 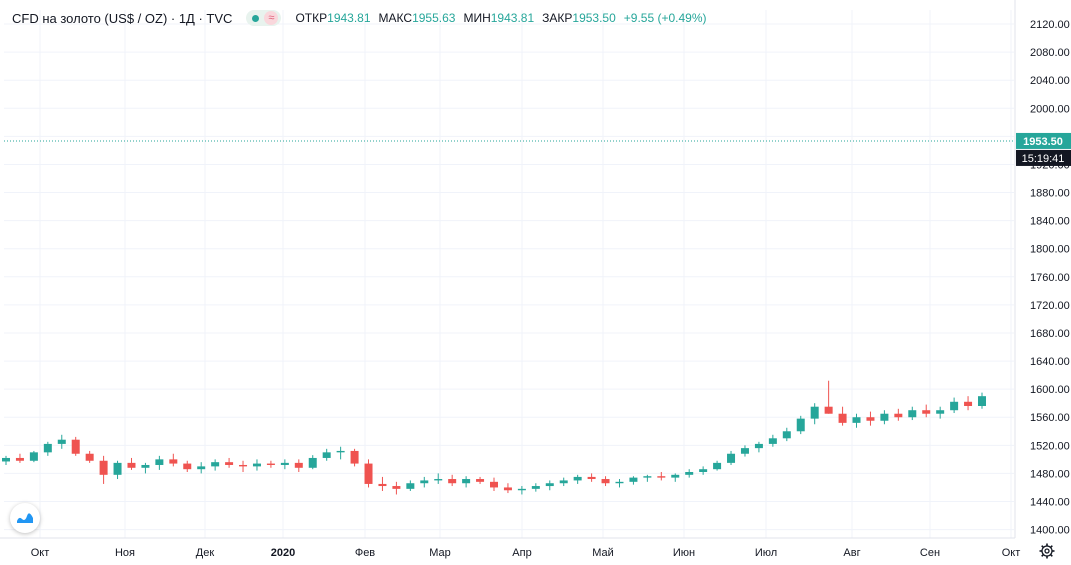 What do you see at coordinates (434, 18) in the screenshot?
I see `high-value: 1955.63` at bounding box center [434, 18].